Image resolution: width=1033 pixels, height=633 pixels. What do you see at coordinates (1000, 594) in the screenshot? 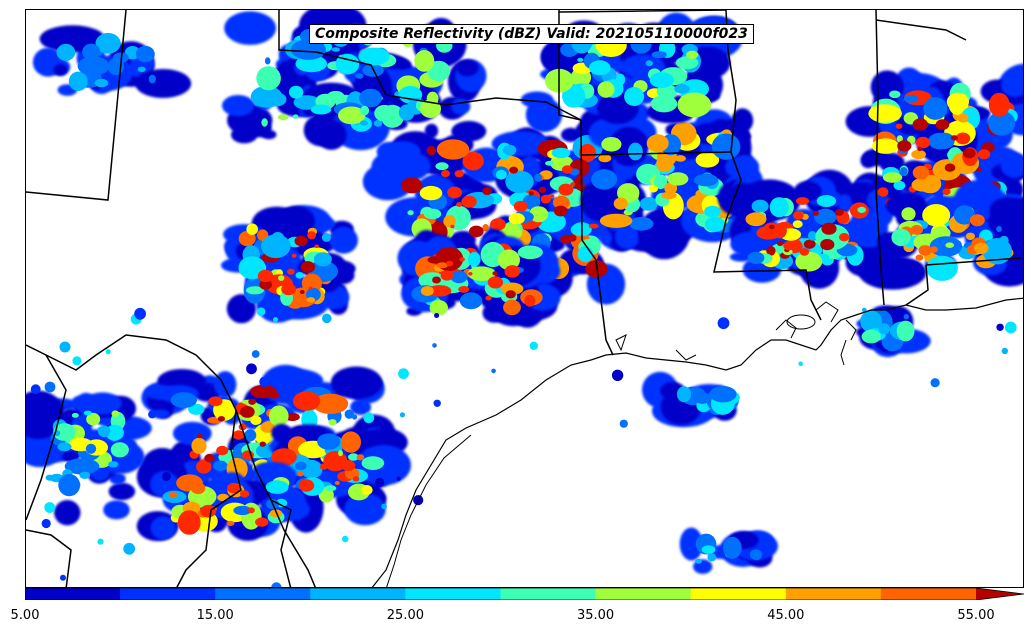
I see `colorbar-extend-arrow` at bounding box center [1000, 594].